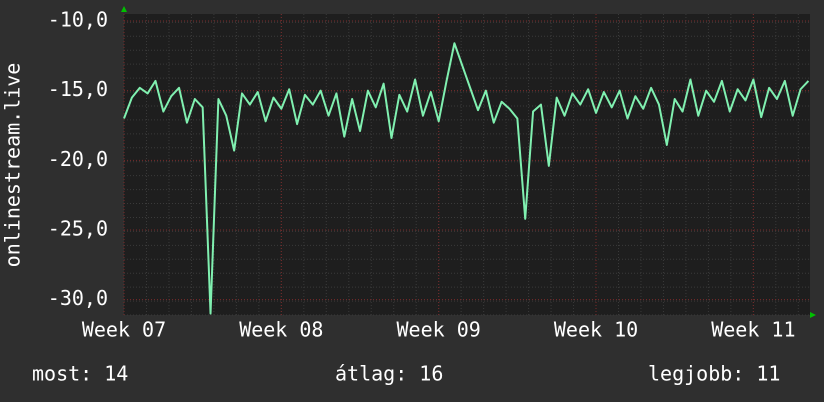 Image resolution: width=824 pixels, height=402 pixels. Describe the element at coordinates (596, 330) in the screenshot. I see `x-tick-label: Week 10` at that location.